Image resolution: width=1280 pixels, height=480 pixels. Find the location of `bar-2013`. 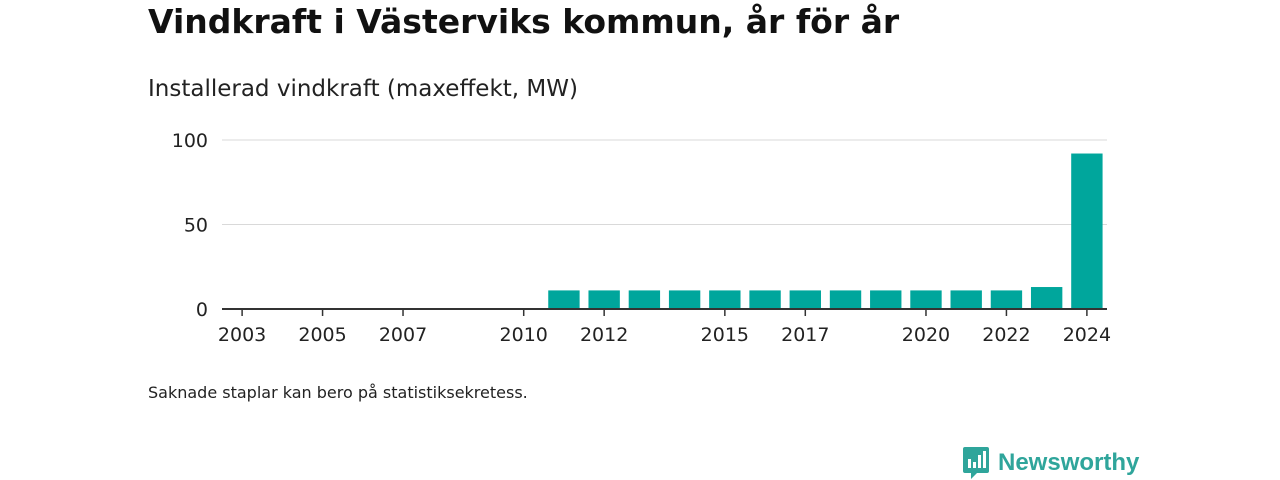

bar-2013 is located at coordinates (644, 299).